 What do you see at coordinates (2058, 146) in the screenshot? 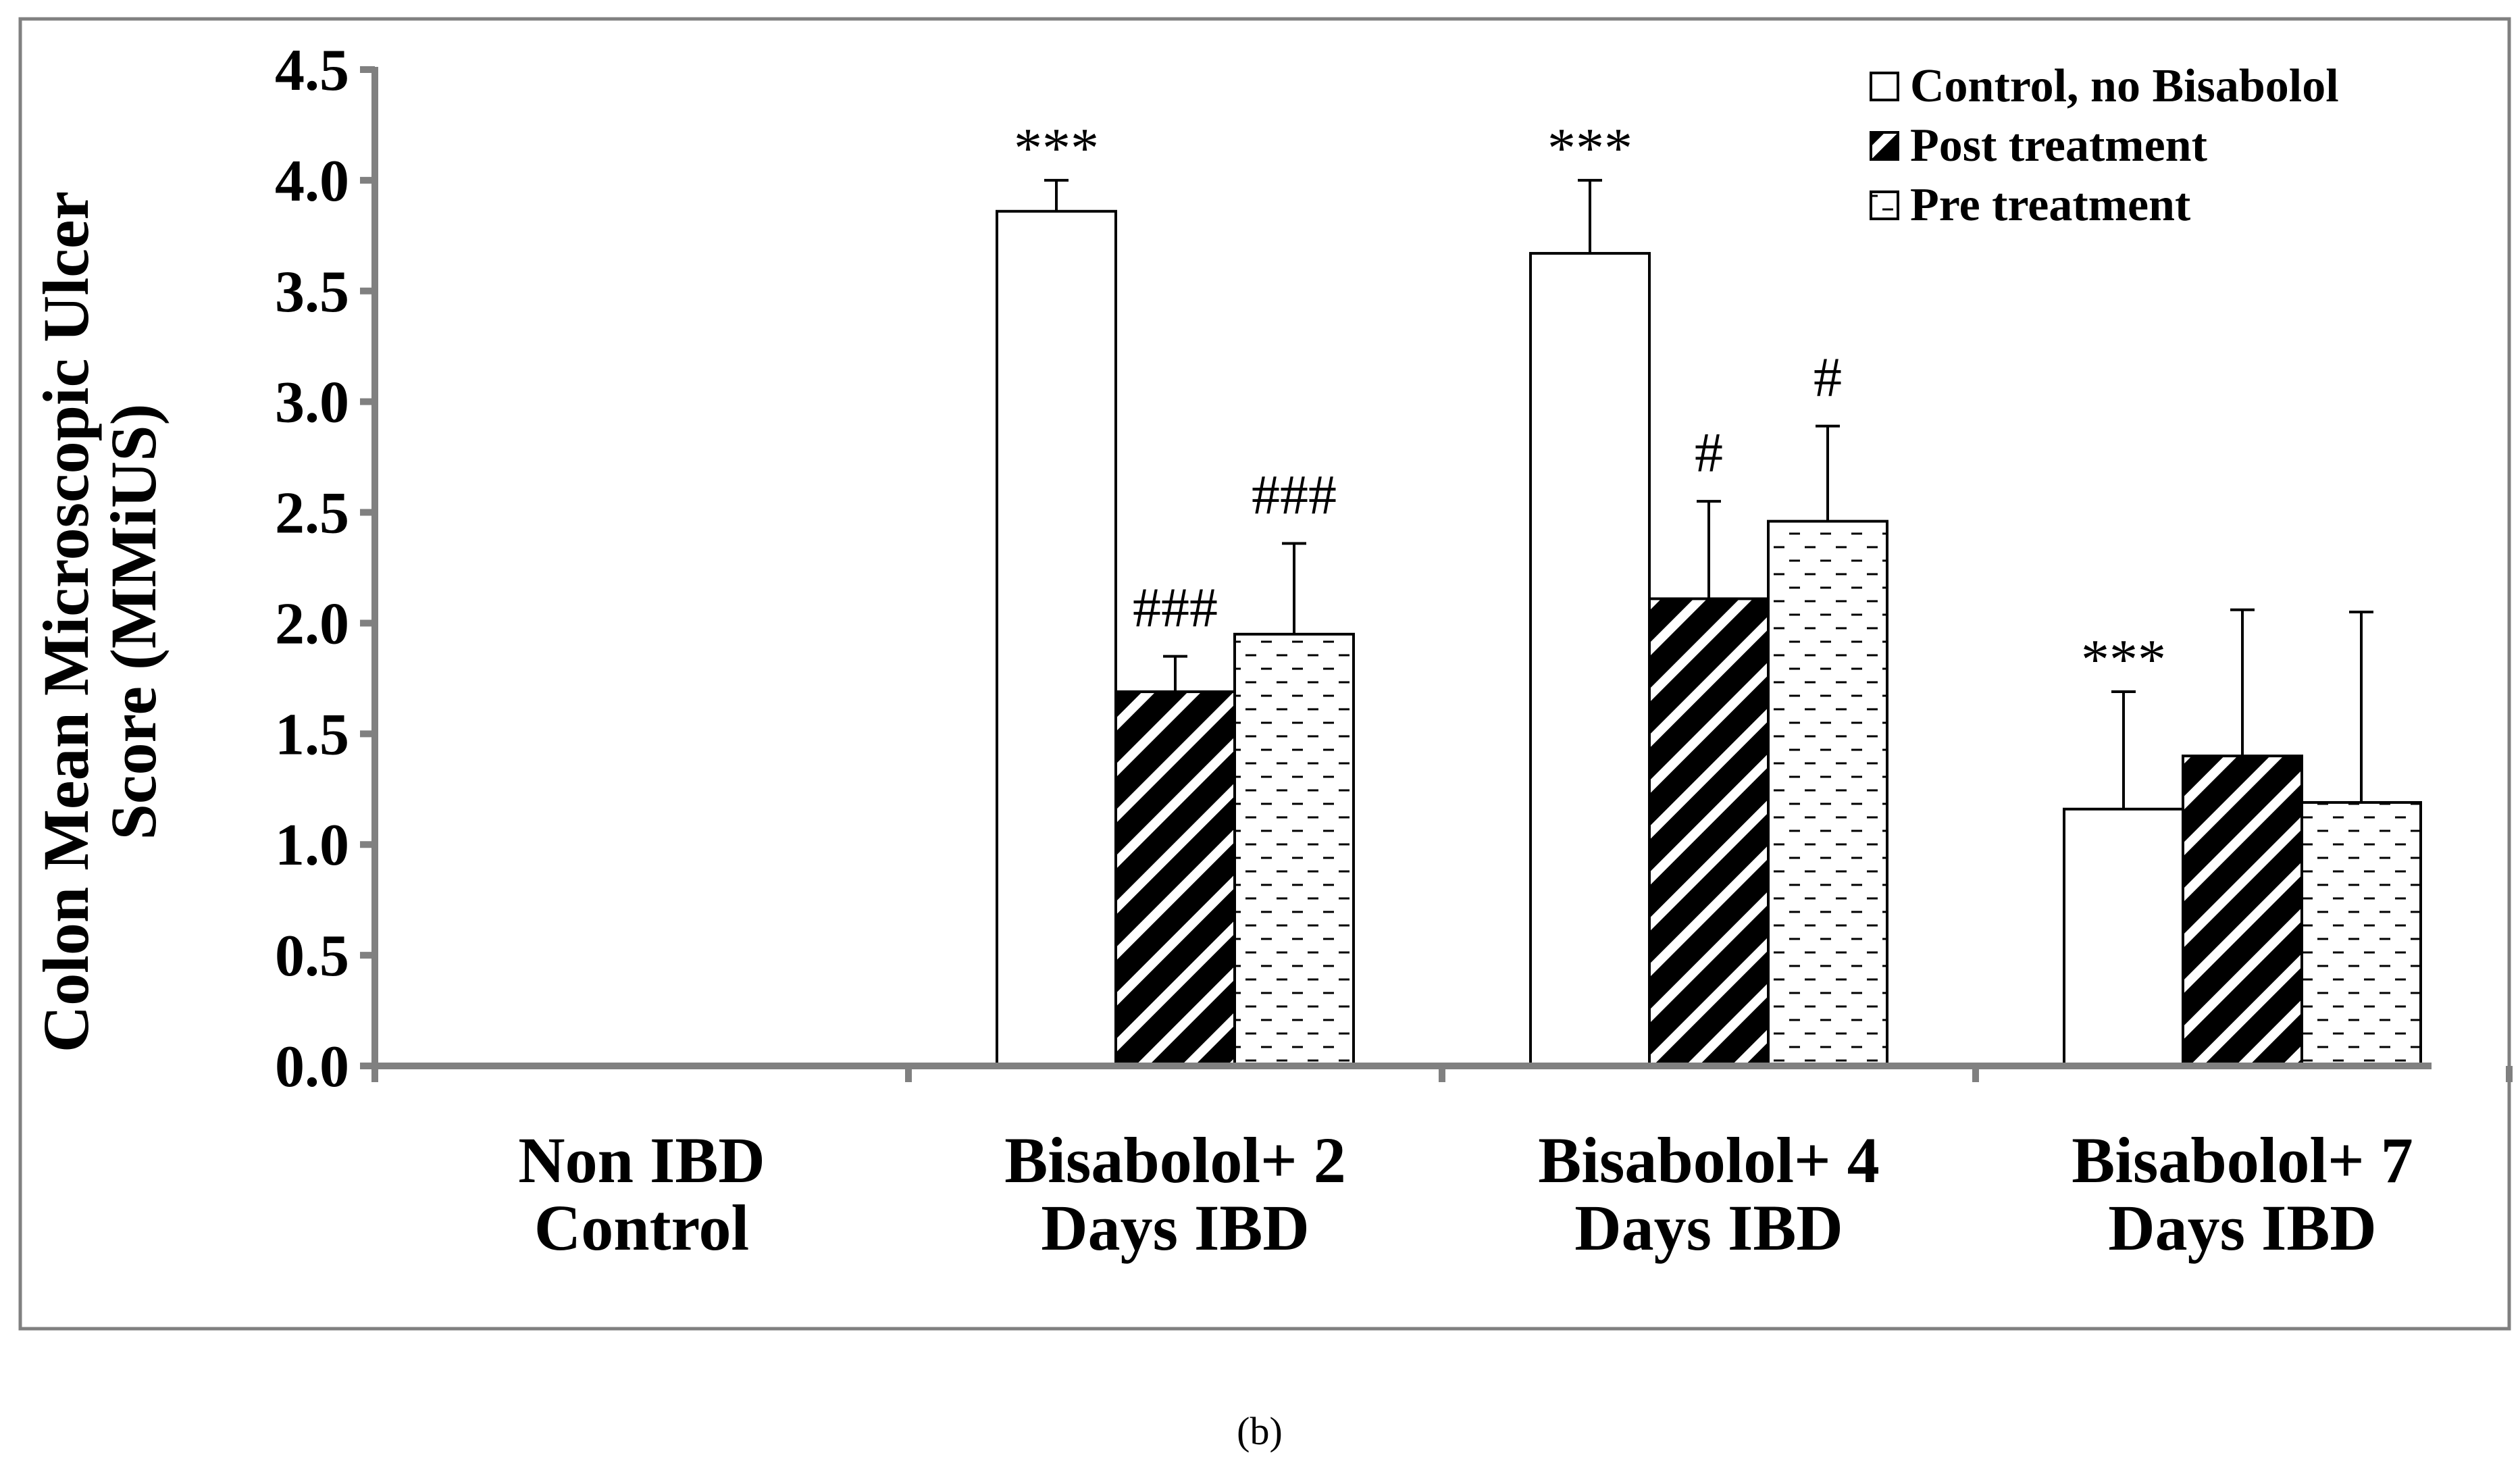
I see `legend-label: Post treatment` at bounding box center [2058, 146].